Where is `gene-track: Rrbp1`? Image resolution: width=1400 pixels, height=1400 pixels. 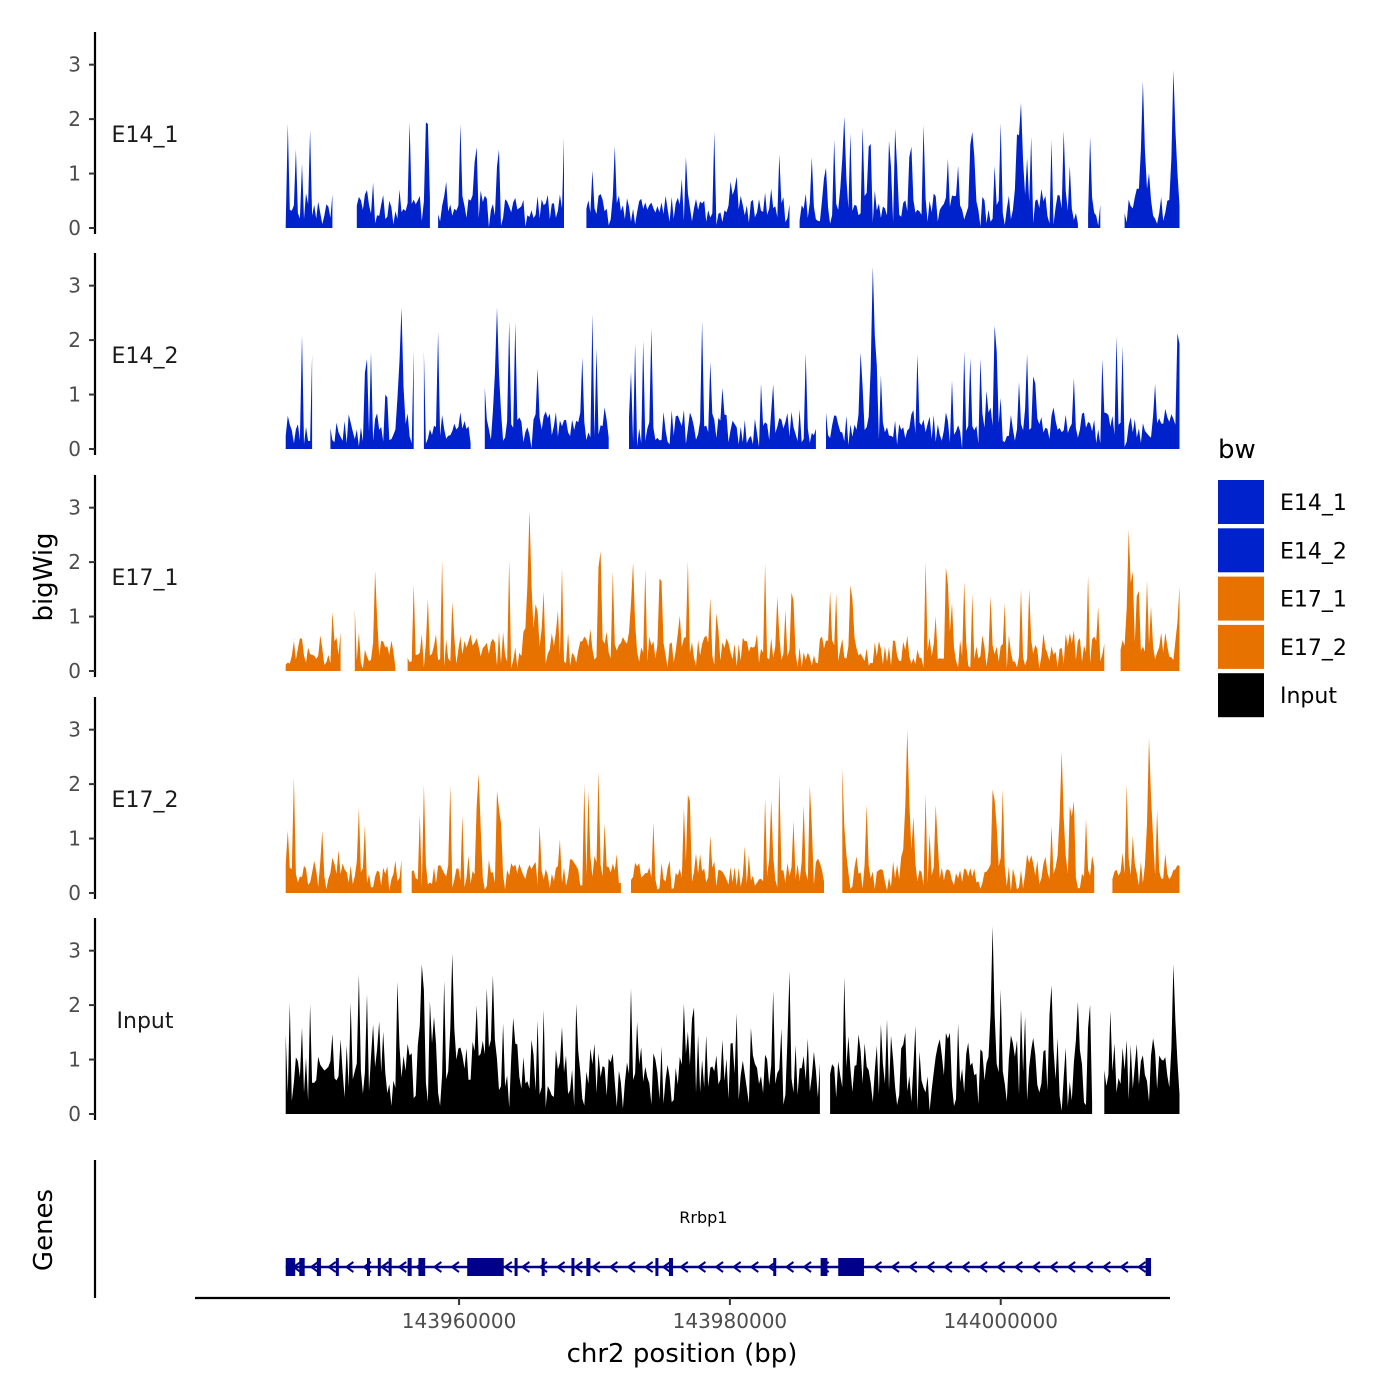
gene-track: Rrbp1 is located at coordinates (622, 1229).